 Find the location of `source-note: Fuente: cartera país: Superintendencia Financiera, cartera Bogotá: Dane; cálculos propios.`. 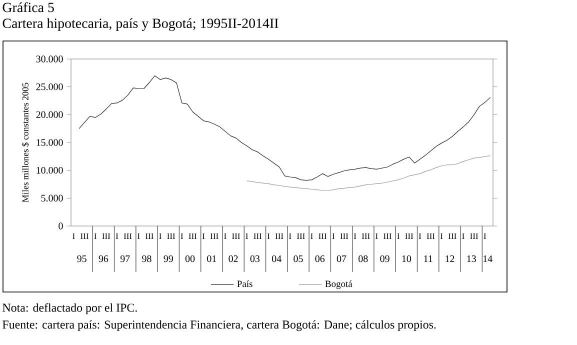

source-note: Fuente: cartera país: Superintendencia Financiera, cartera Bogotá: Dane; cálculos propios. is located at coordinates (219, 326).